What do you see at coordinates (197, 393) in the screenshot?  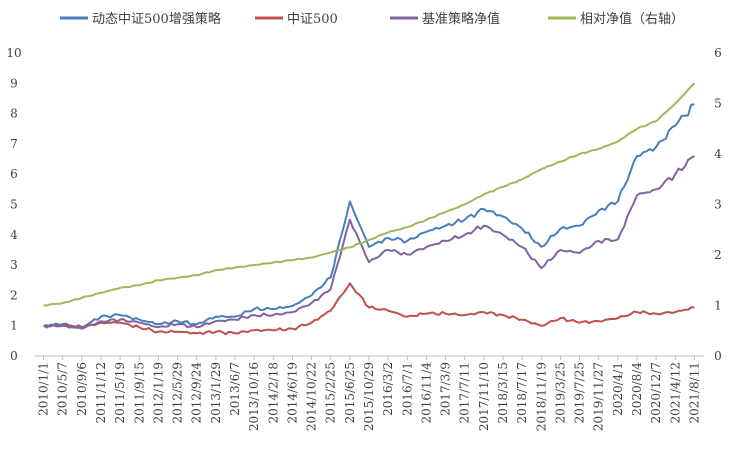 I see `x-tick-label: 2012/9/24` at bounding box center [197, 393].